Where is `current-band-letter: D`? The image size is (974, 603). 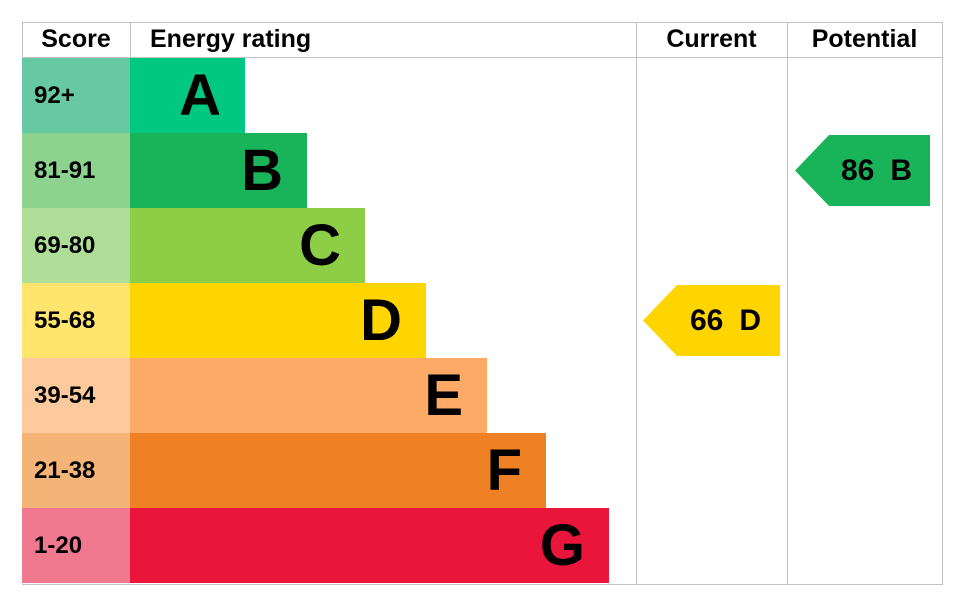
current-band-letter: D is located at coordinates (750, 320).